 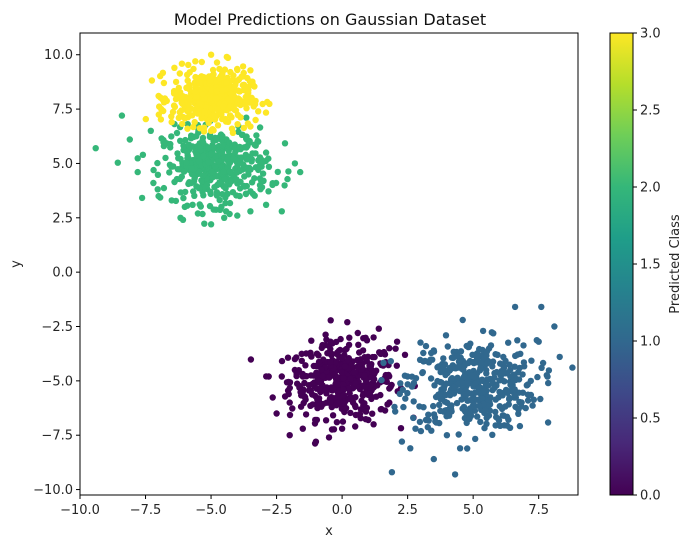 I want to click on colorbar-label: Predicted Class, so click(x=675, y=264).